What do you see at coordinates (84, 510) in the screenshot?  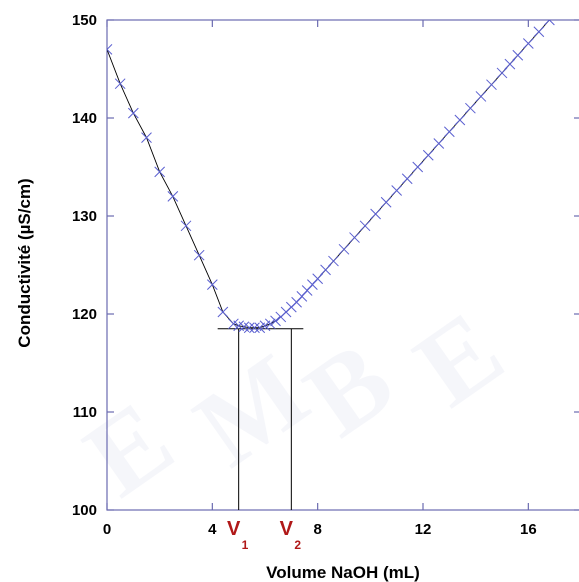 I see `y-tick-label: 100` at bounding box center [84, 510].